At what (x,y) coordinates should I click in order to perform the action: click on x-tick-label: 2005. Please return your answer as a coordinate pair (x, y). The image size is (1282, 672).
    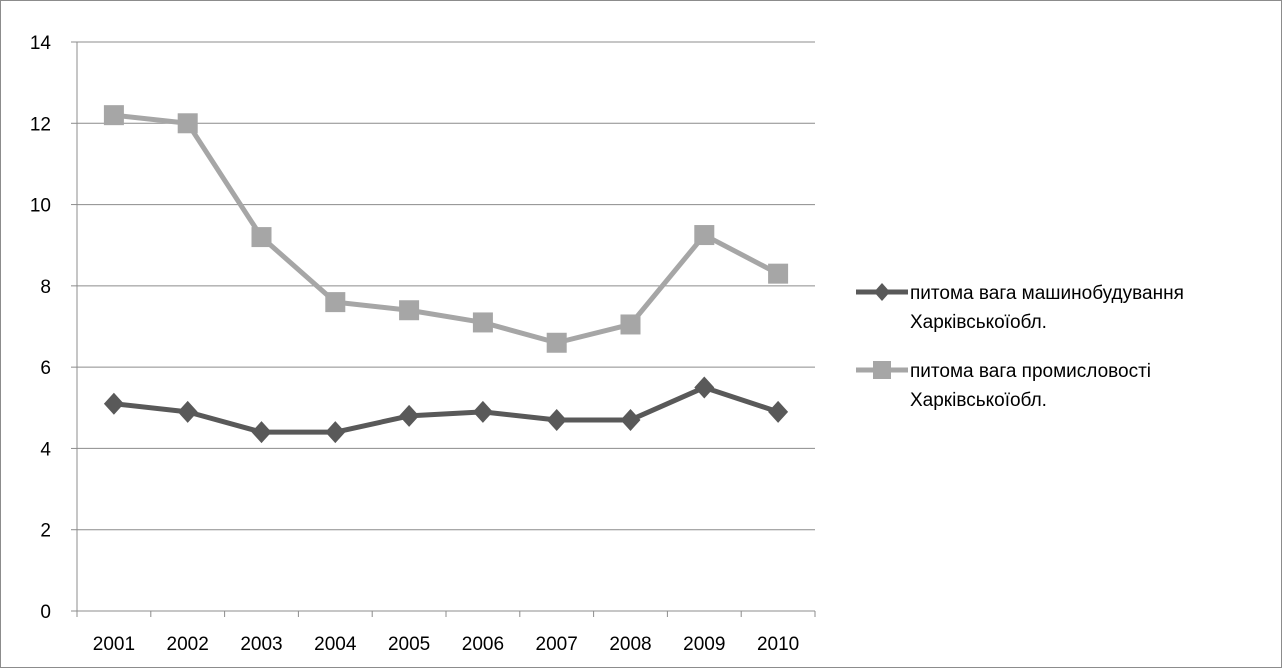
    Looking at the image, I should click on (409, 644).